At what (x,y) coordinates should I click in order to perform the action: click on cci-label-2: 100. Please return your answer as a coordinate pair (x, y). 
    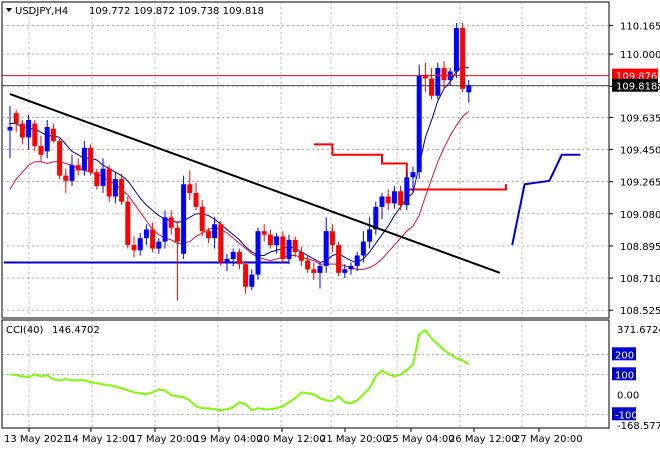
    Looking at the image, I should click on (624, 375).